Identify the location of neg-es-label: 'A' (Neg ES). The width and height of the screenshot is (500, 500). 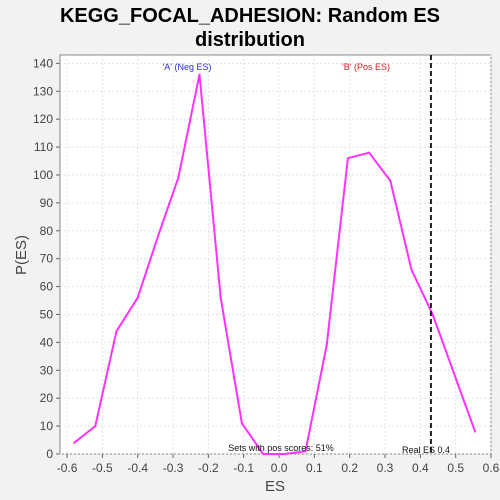
(187, 67).